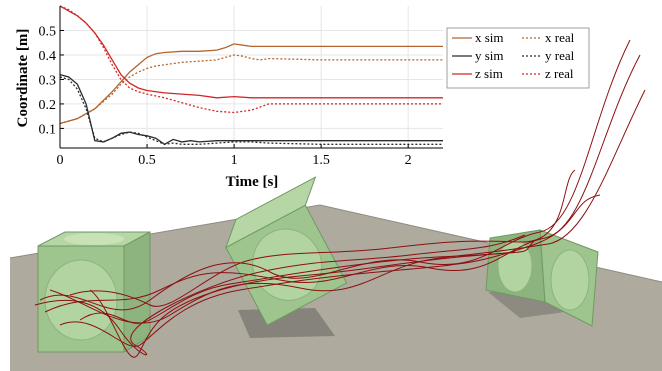  Describe the element at coordinates (48, 31) in the screenshot. I see `y-tick-label: 0.5` at that location.